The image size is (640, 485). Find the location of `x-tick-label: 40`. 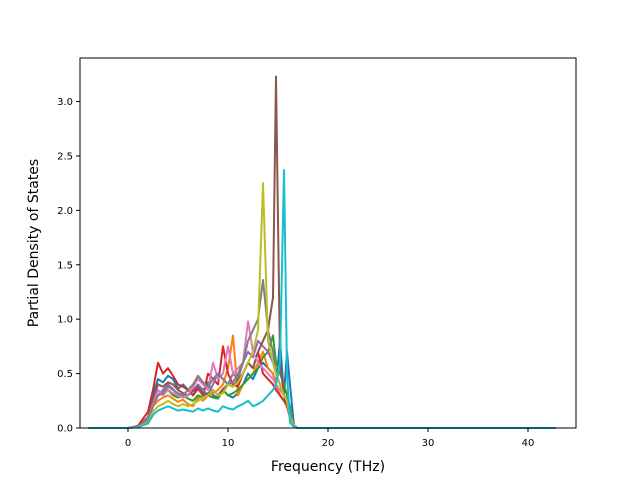

x-tick-label: 40 is located at coordinates (528, 443).